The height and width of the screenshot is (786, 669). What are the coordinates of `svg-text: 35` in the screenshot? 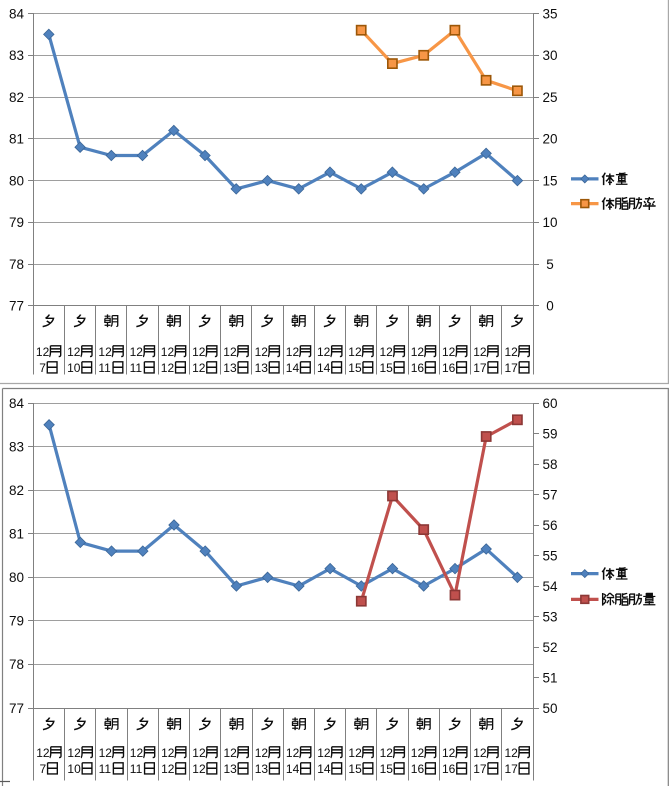 It's located at (549, 13).